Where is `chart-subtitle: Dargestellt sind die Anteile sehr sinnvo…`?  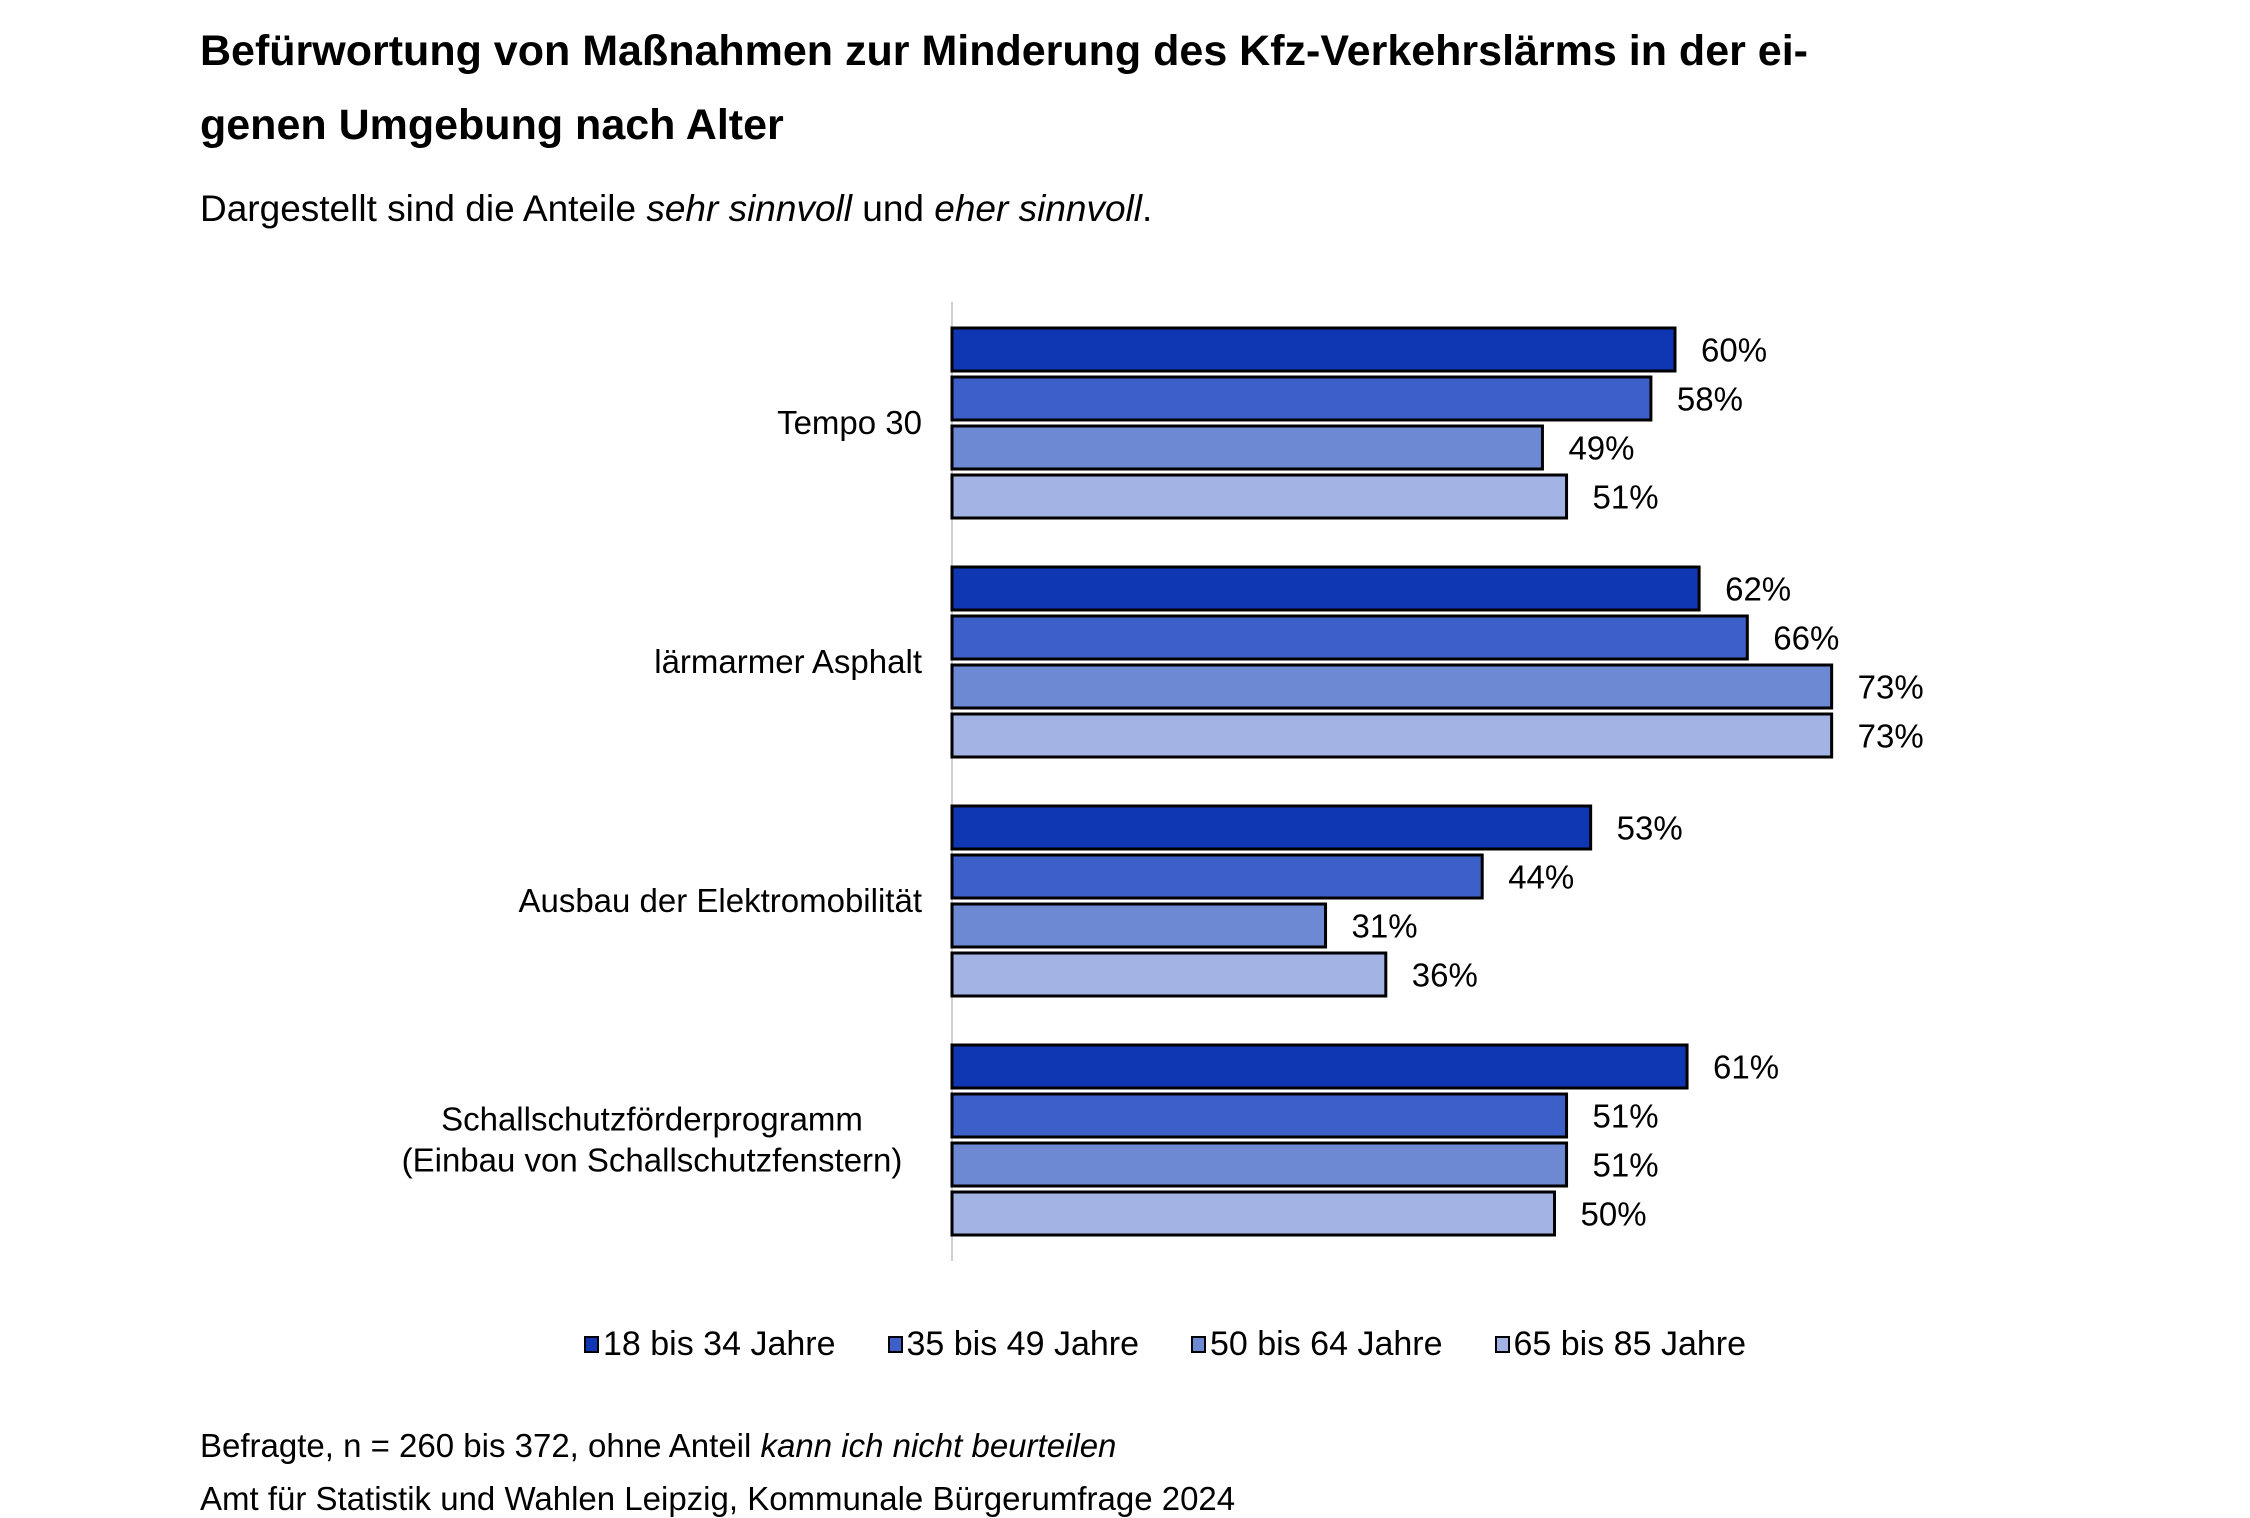
chart-subtitle: Dargestellt sind die Anteile sehr sinnvo… is located at coordinates (676, 208).